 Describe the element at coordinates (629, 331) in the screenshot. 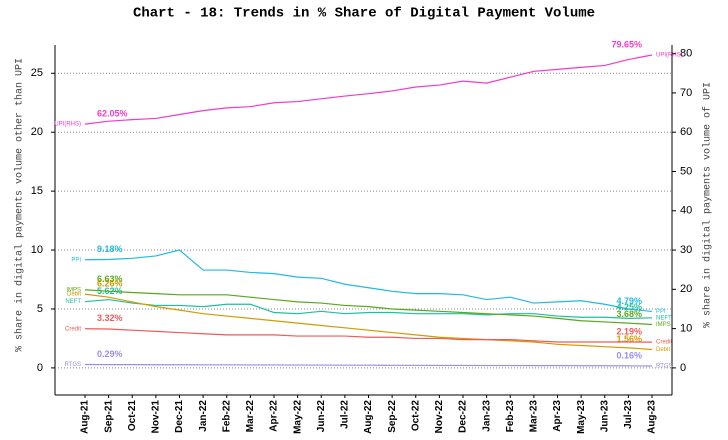

I see `value-label: 2.19%` at that location.